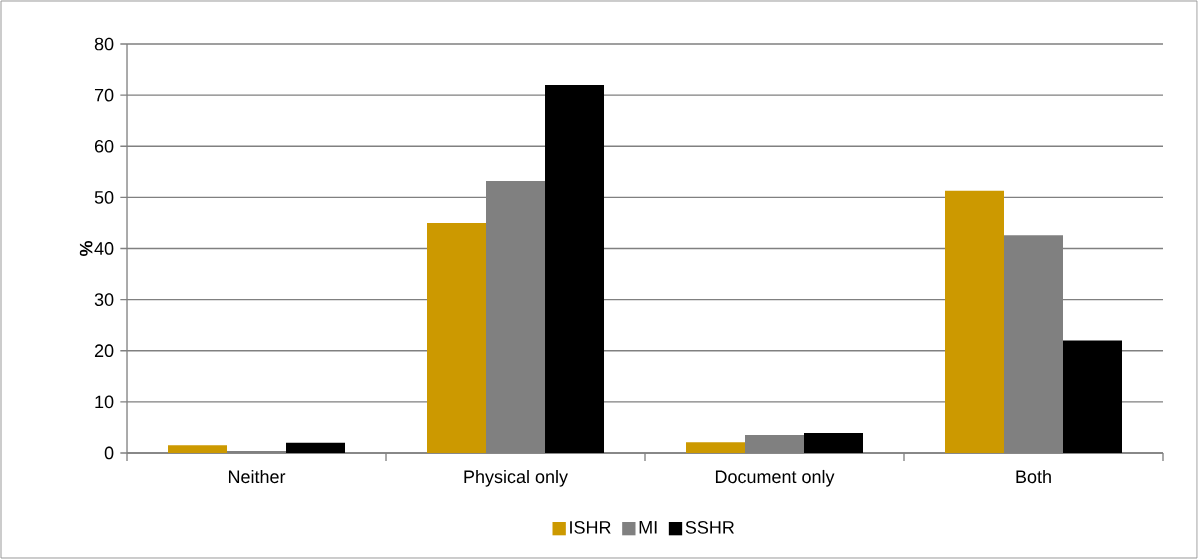 Image resolution: width=1198 pixels, height=559 pixels. I want to click on y-tick-label: 20, so click(104, 351).